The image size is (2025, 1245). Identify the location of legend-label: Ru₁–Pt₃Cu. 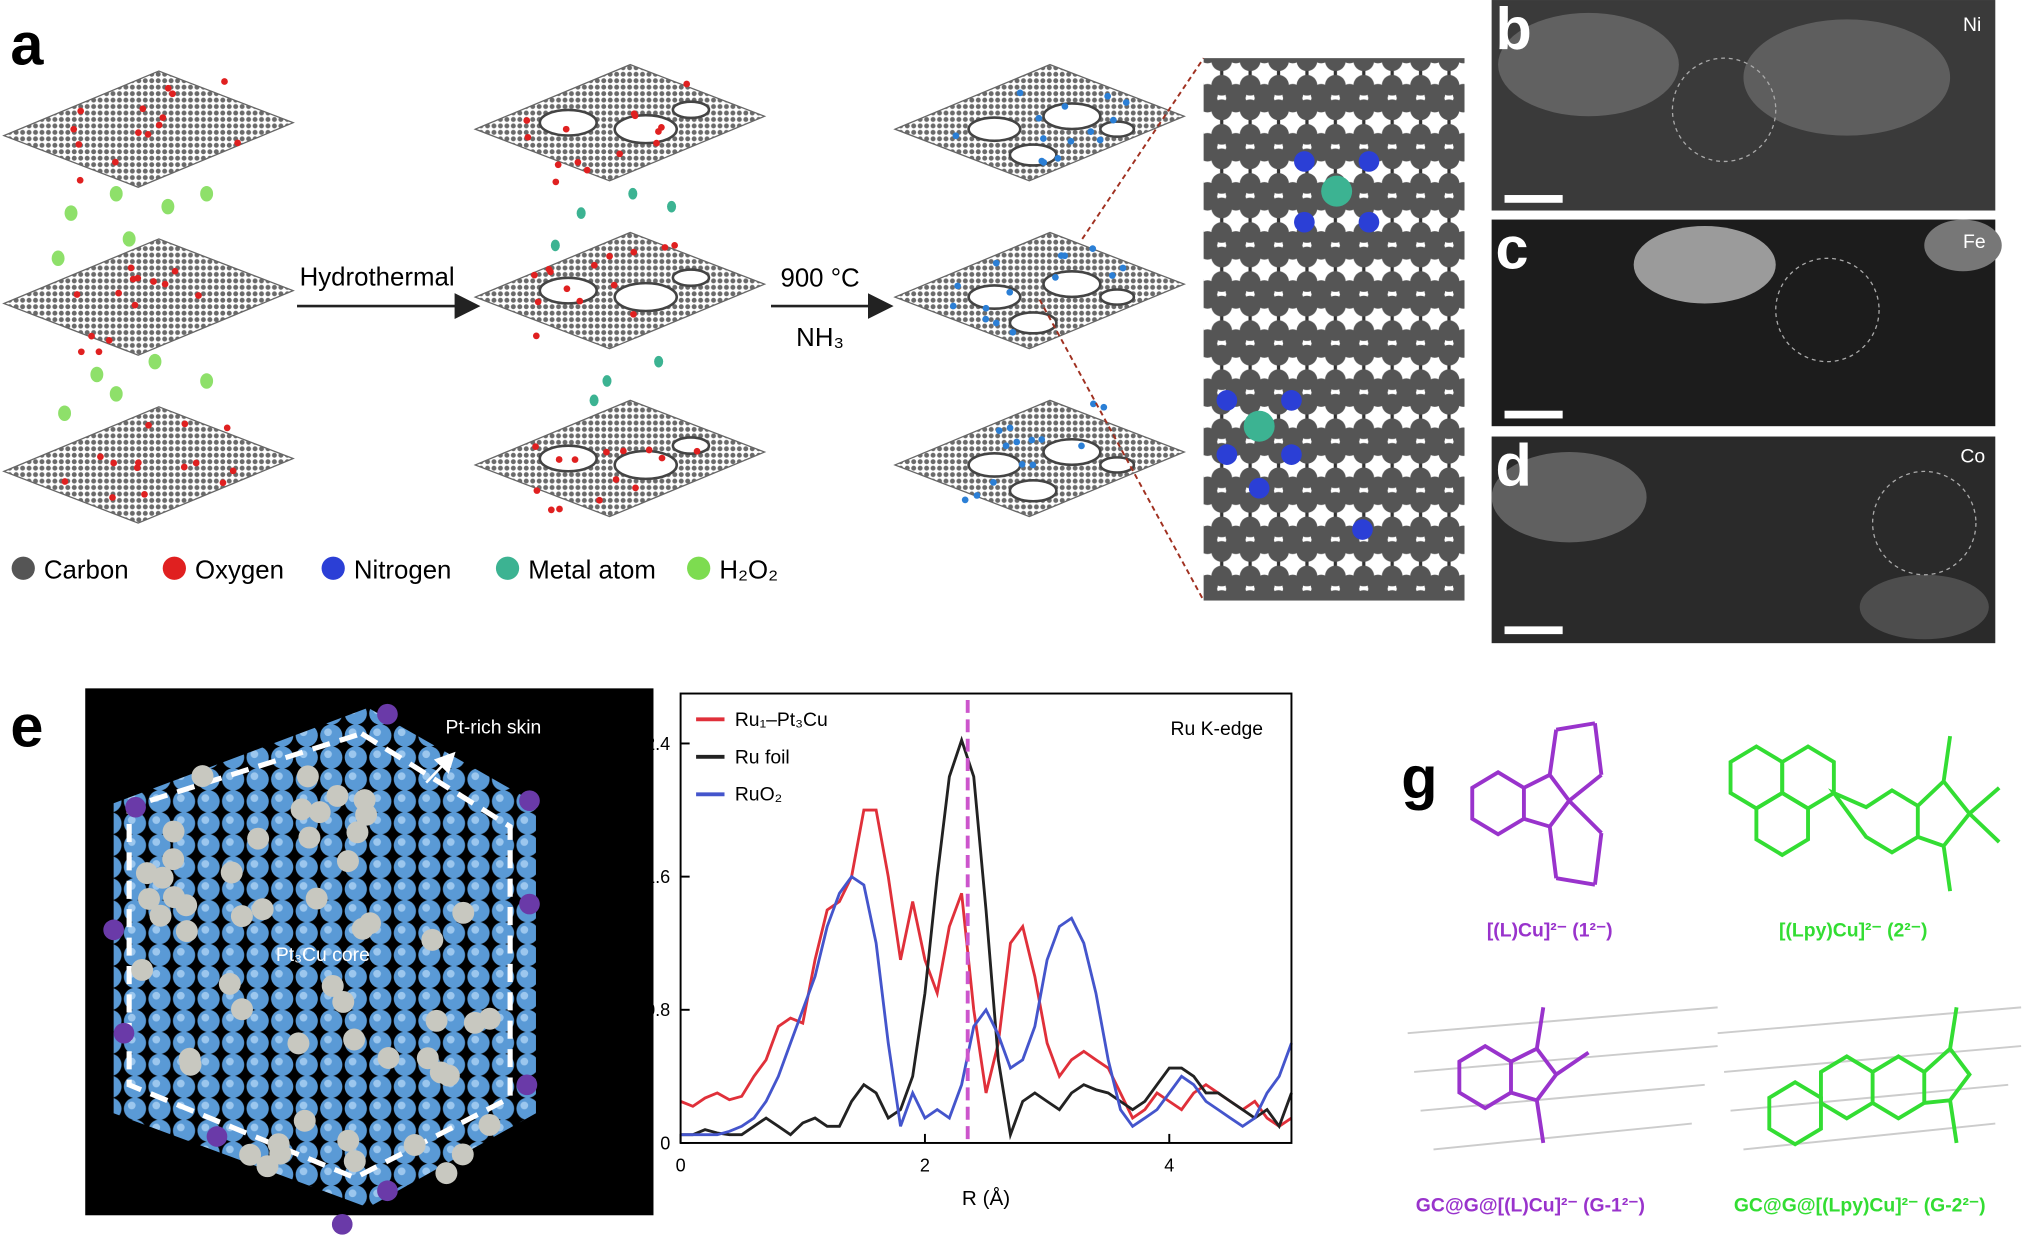
(781, 720).